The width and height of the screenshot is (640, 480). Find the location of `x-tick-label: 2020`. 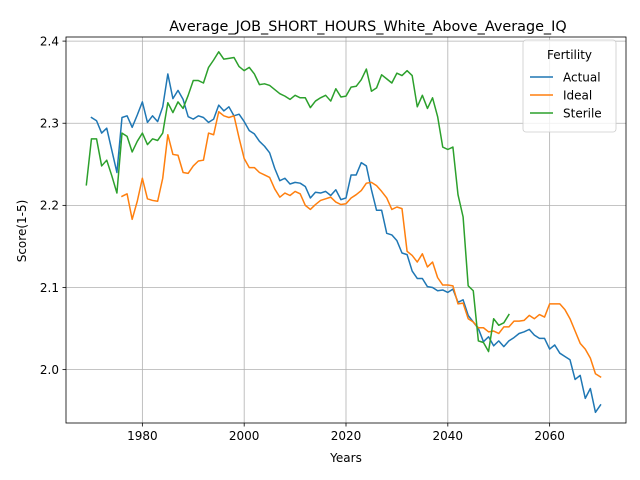

x-tick-label: 2020 is located at coordinates (346, 436).